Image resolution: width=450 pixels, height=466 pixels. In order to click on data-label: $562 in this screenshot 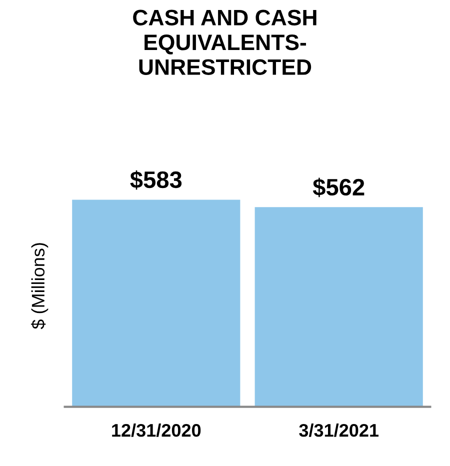, I will do `click(338, 188)`.